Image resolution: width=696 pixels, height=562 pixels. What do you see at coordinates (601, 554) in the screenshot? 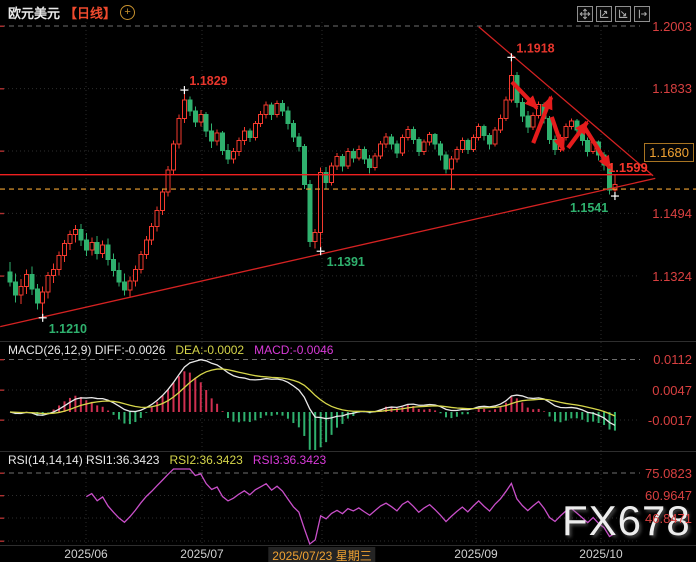
I see `time-axis-label: 2025/10` at bounding box center [601, 554].